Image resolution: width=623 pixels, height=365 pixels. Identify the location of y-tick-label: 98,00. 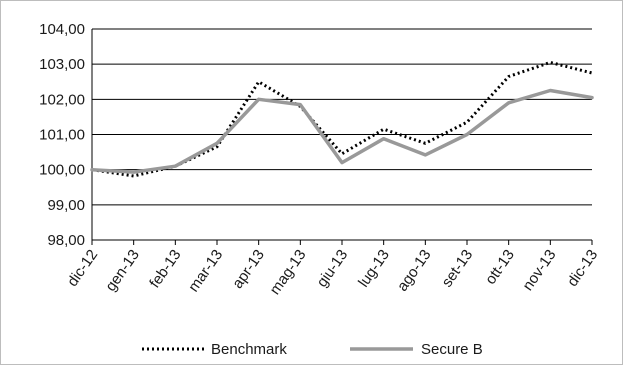
(66, 240).